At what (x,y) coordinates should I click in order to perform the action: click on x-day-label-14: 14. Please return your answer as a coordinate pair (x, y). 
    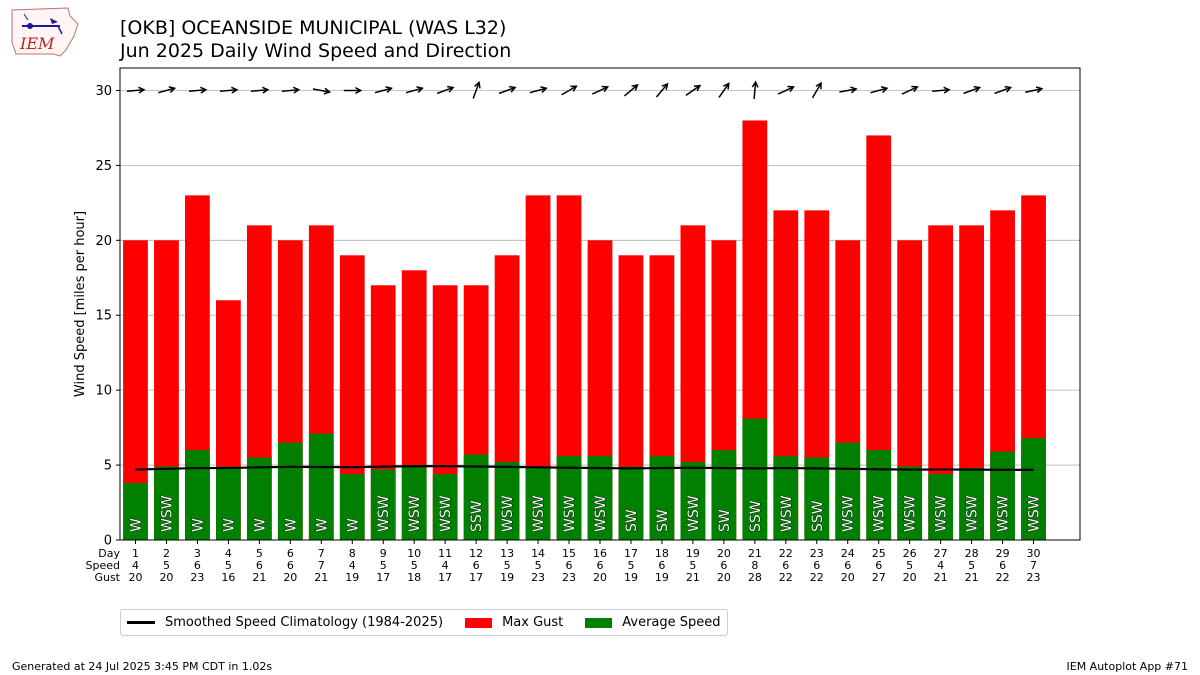
    Looking at the image, I should click on (538, 553).